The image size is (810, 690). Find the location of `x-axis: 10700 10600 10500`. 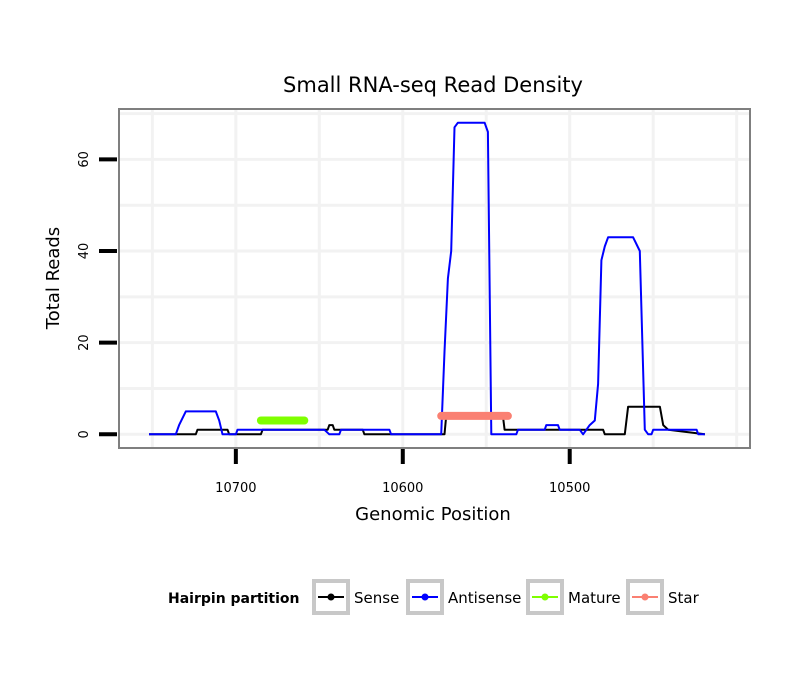

x-axis: 10700 10600 10500 is located at coordinates (402, 472).